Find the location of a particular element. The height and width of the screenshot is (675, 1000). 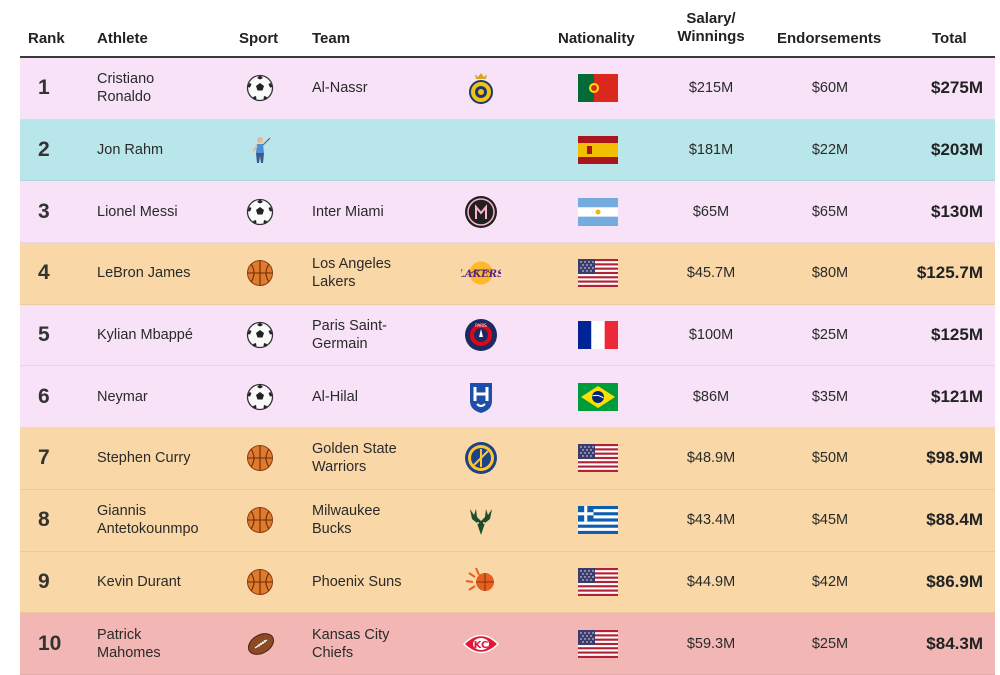

svg-text: LAKERS is located at coordinates (481, 274).